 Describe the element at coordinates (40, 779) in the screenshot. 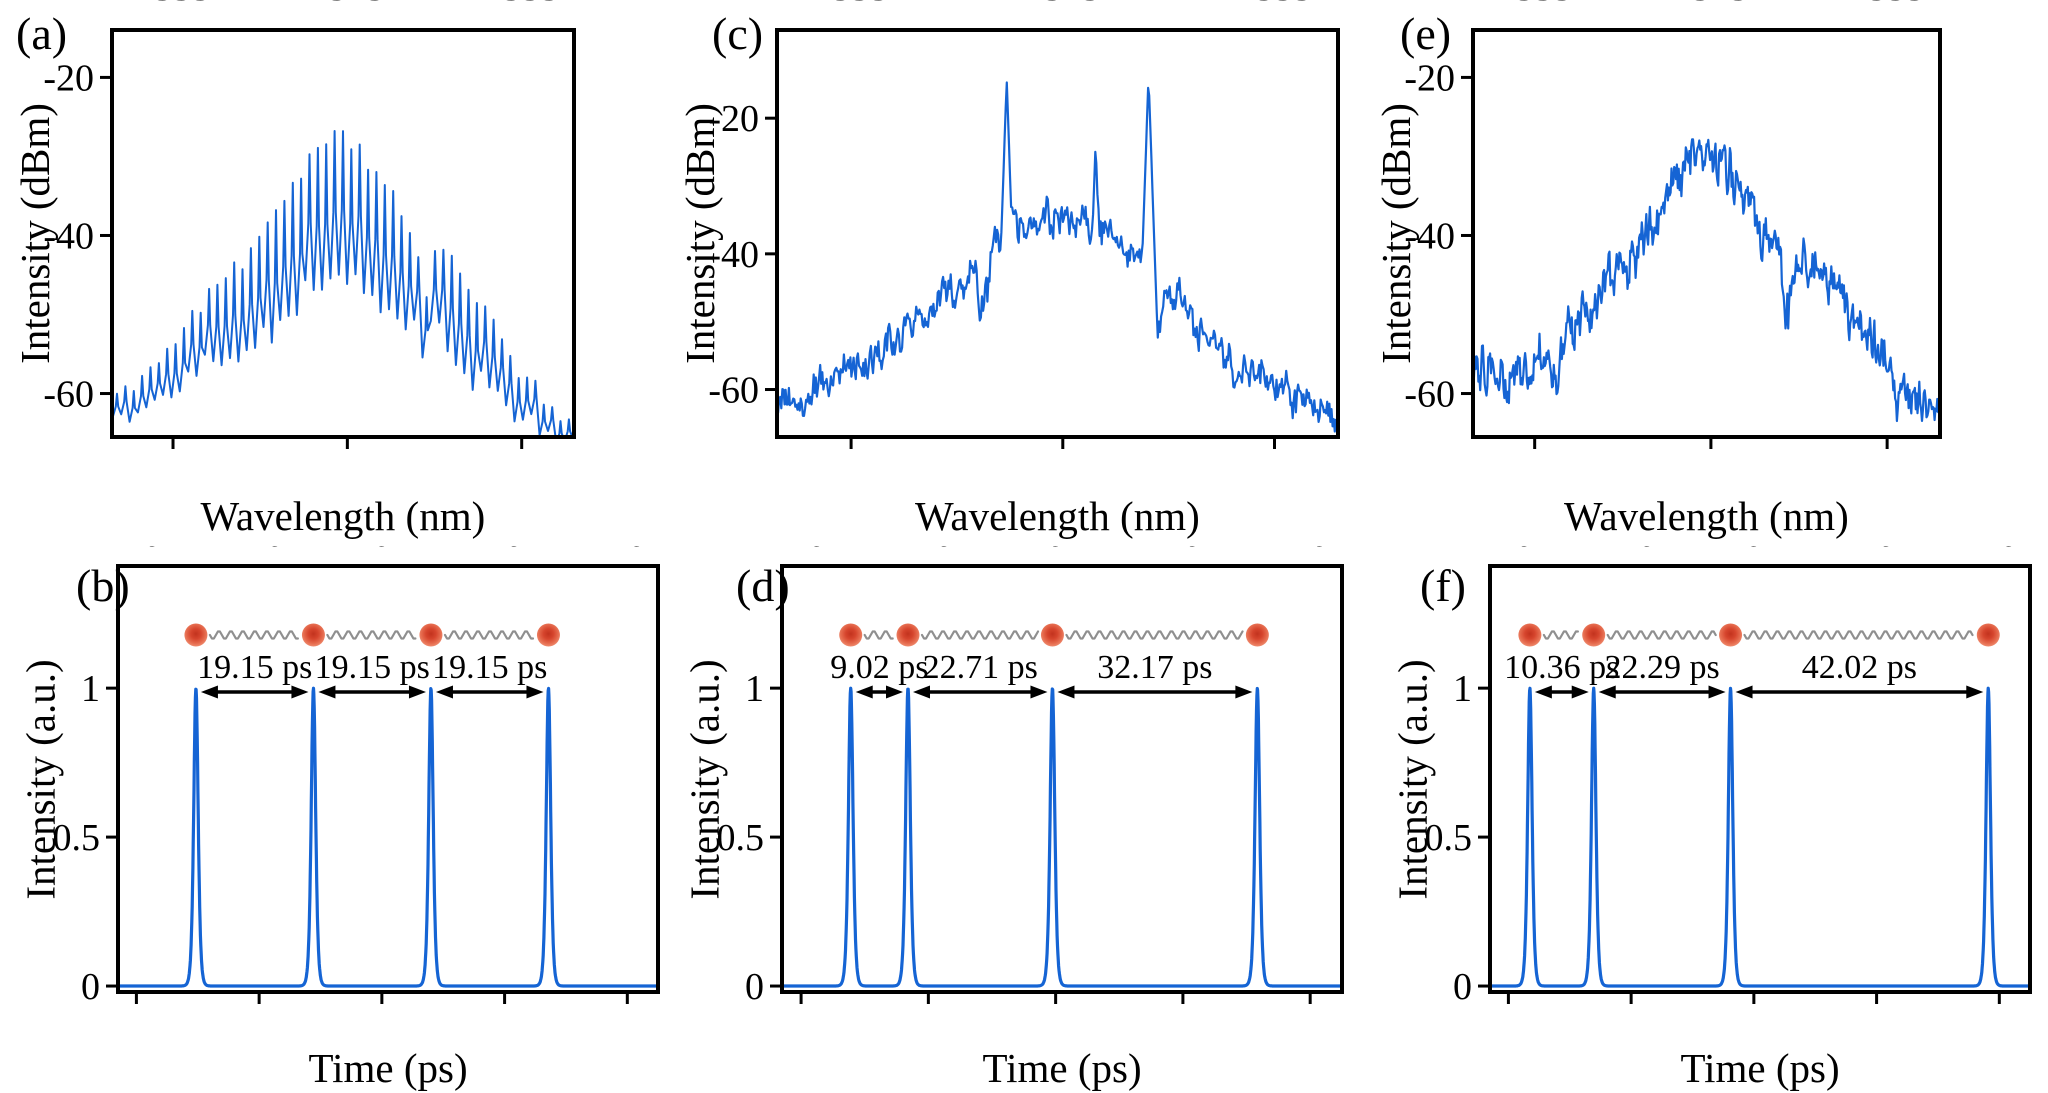

I see `panel-b-y-axis-title: Intensity (a.u.)` at that location.